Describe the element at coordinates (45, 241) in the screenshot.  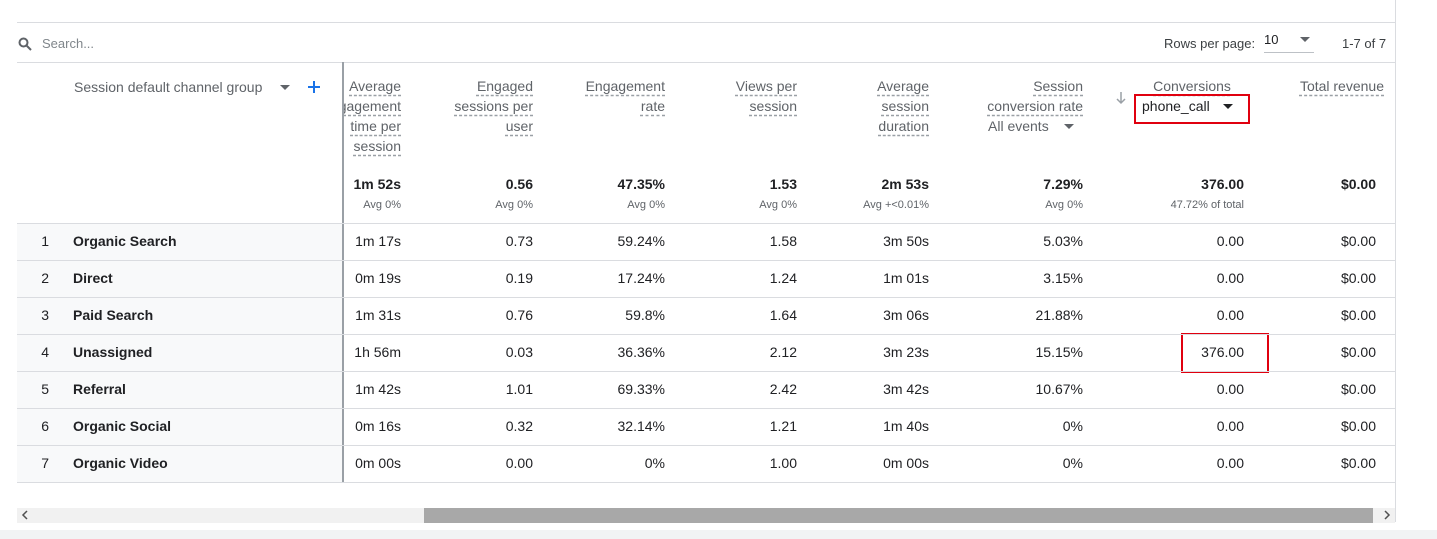
I see `row-index: 1` at that location.